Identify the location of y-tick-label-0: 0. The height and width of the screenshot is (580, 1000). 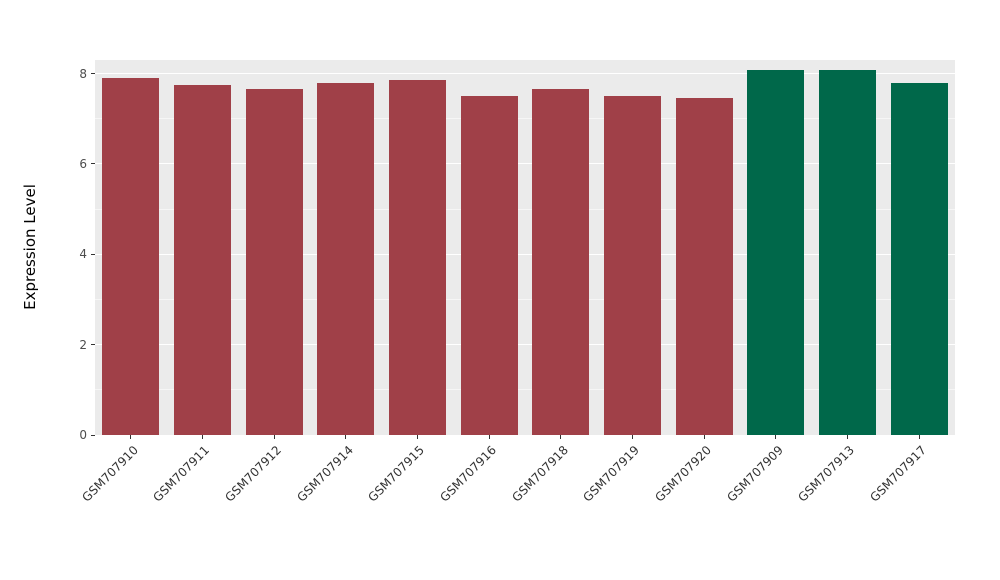
(83, 435).